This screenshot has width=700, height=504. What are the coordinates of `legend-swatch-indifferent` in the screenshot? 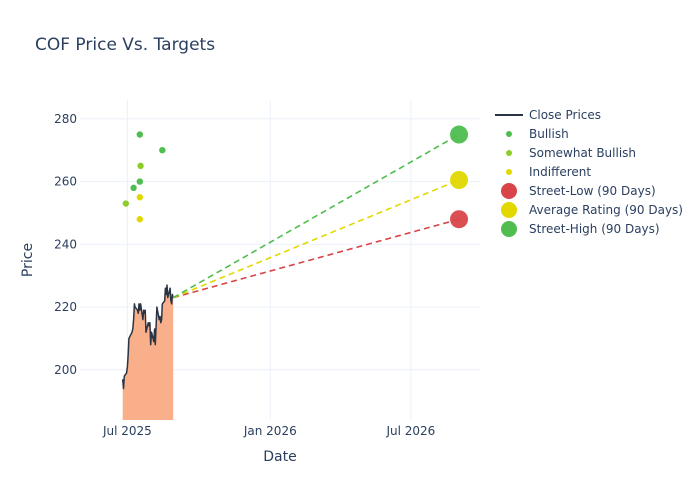 It's located at (509, 172).